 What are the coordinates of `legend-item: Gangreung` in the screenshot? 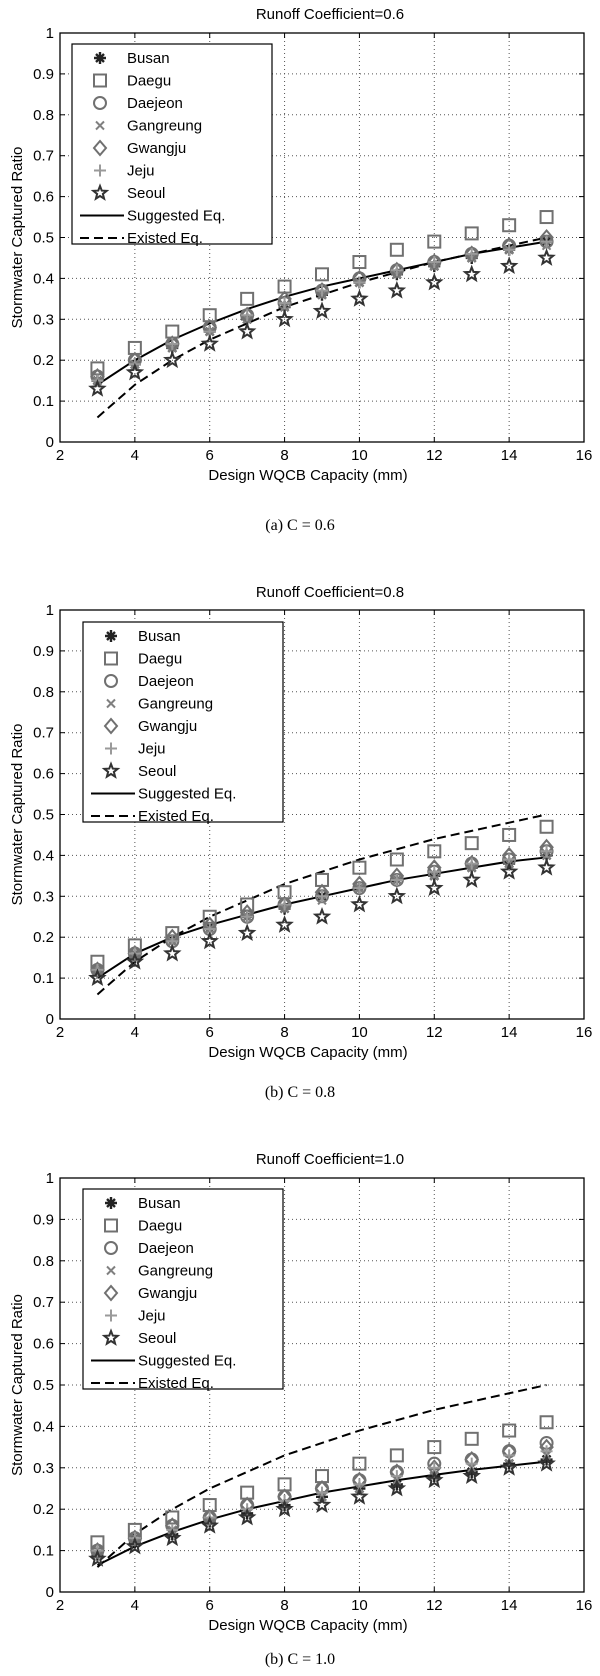 It's located at (159, 1271).